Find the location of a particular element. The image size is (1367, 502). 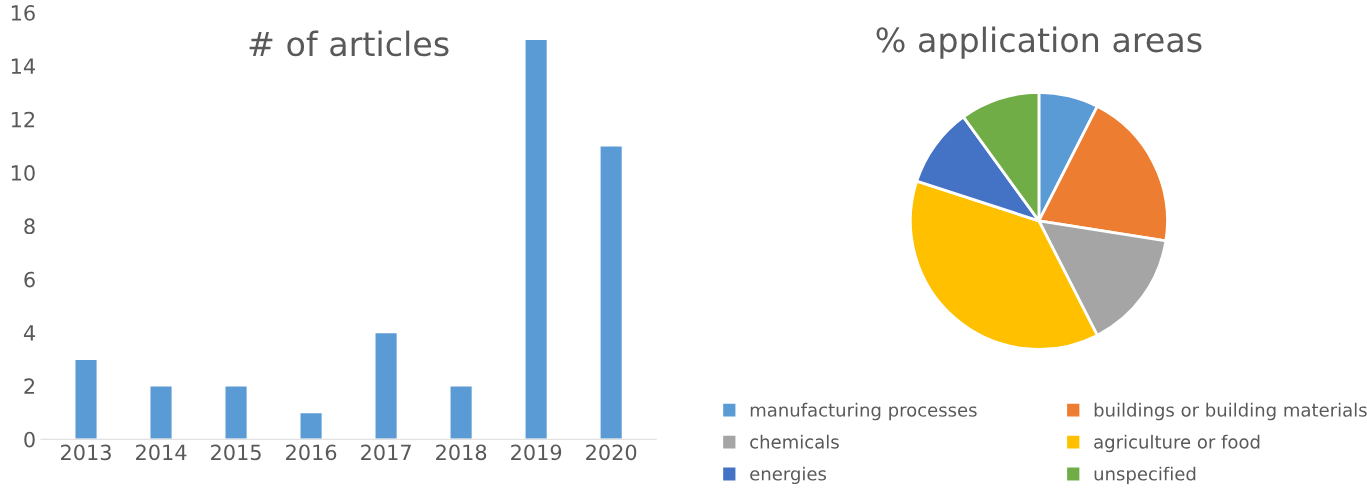

legend-label: manufacturing processes is located at coordinates (863, 411).